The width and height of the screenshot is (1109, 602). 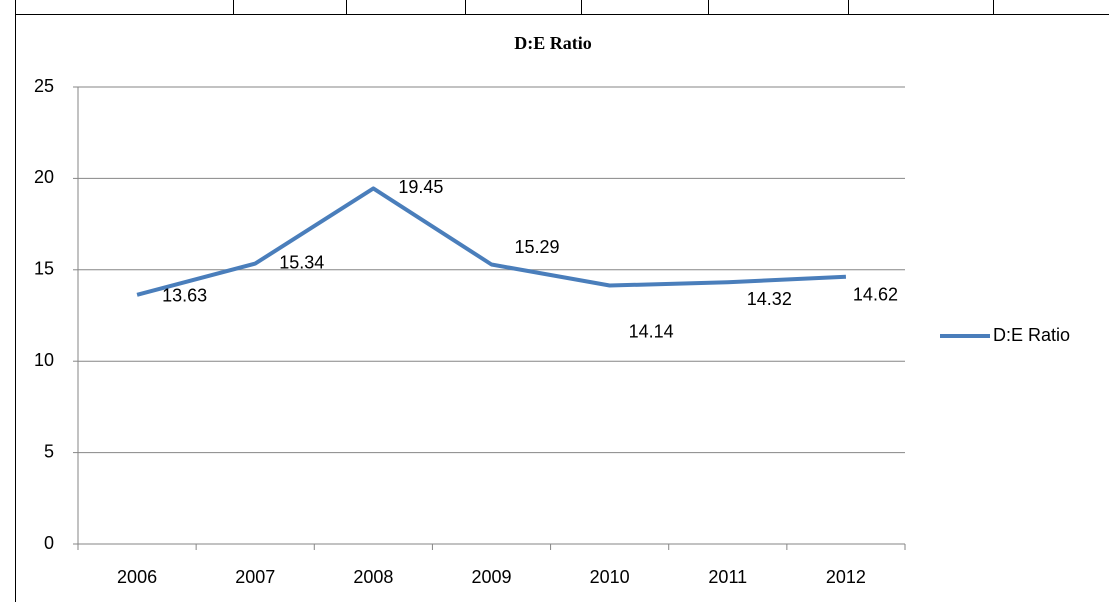 What do you see at coordinates (49, 451) in the screenshot?
I see `y-tick-label: 5` at bounding box center [49, 451].